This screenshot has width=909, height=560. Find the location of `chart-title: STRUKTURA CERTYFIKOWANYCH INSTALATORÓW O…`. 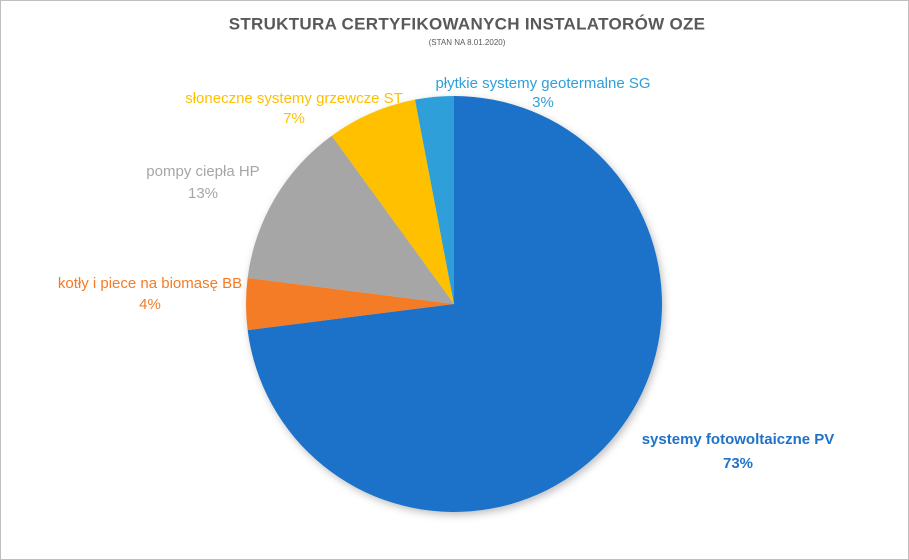

chart-title: STRUKTURA CERTYFIKOWANYCH INSTALATORÓW O… is located at coordinates (467, 23).